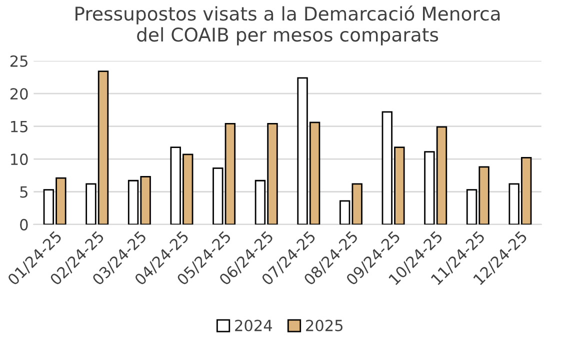 The image size is (561, 348). What do you see at coordinates (24, 224) in the screenshot?
I see `y-tick-label: 0` at bounding box center [24, 224].